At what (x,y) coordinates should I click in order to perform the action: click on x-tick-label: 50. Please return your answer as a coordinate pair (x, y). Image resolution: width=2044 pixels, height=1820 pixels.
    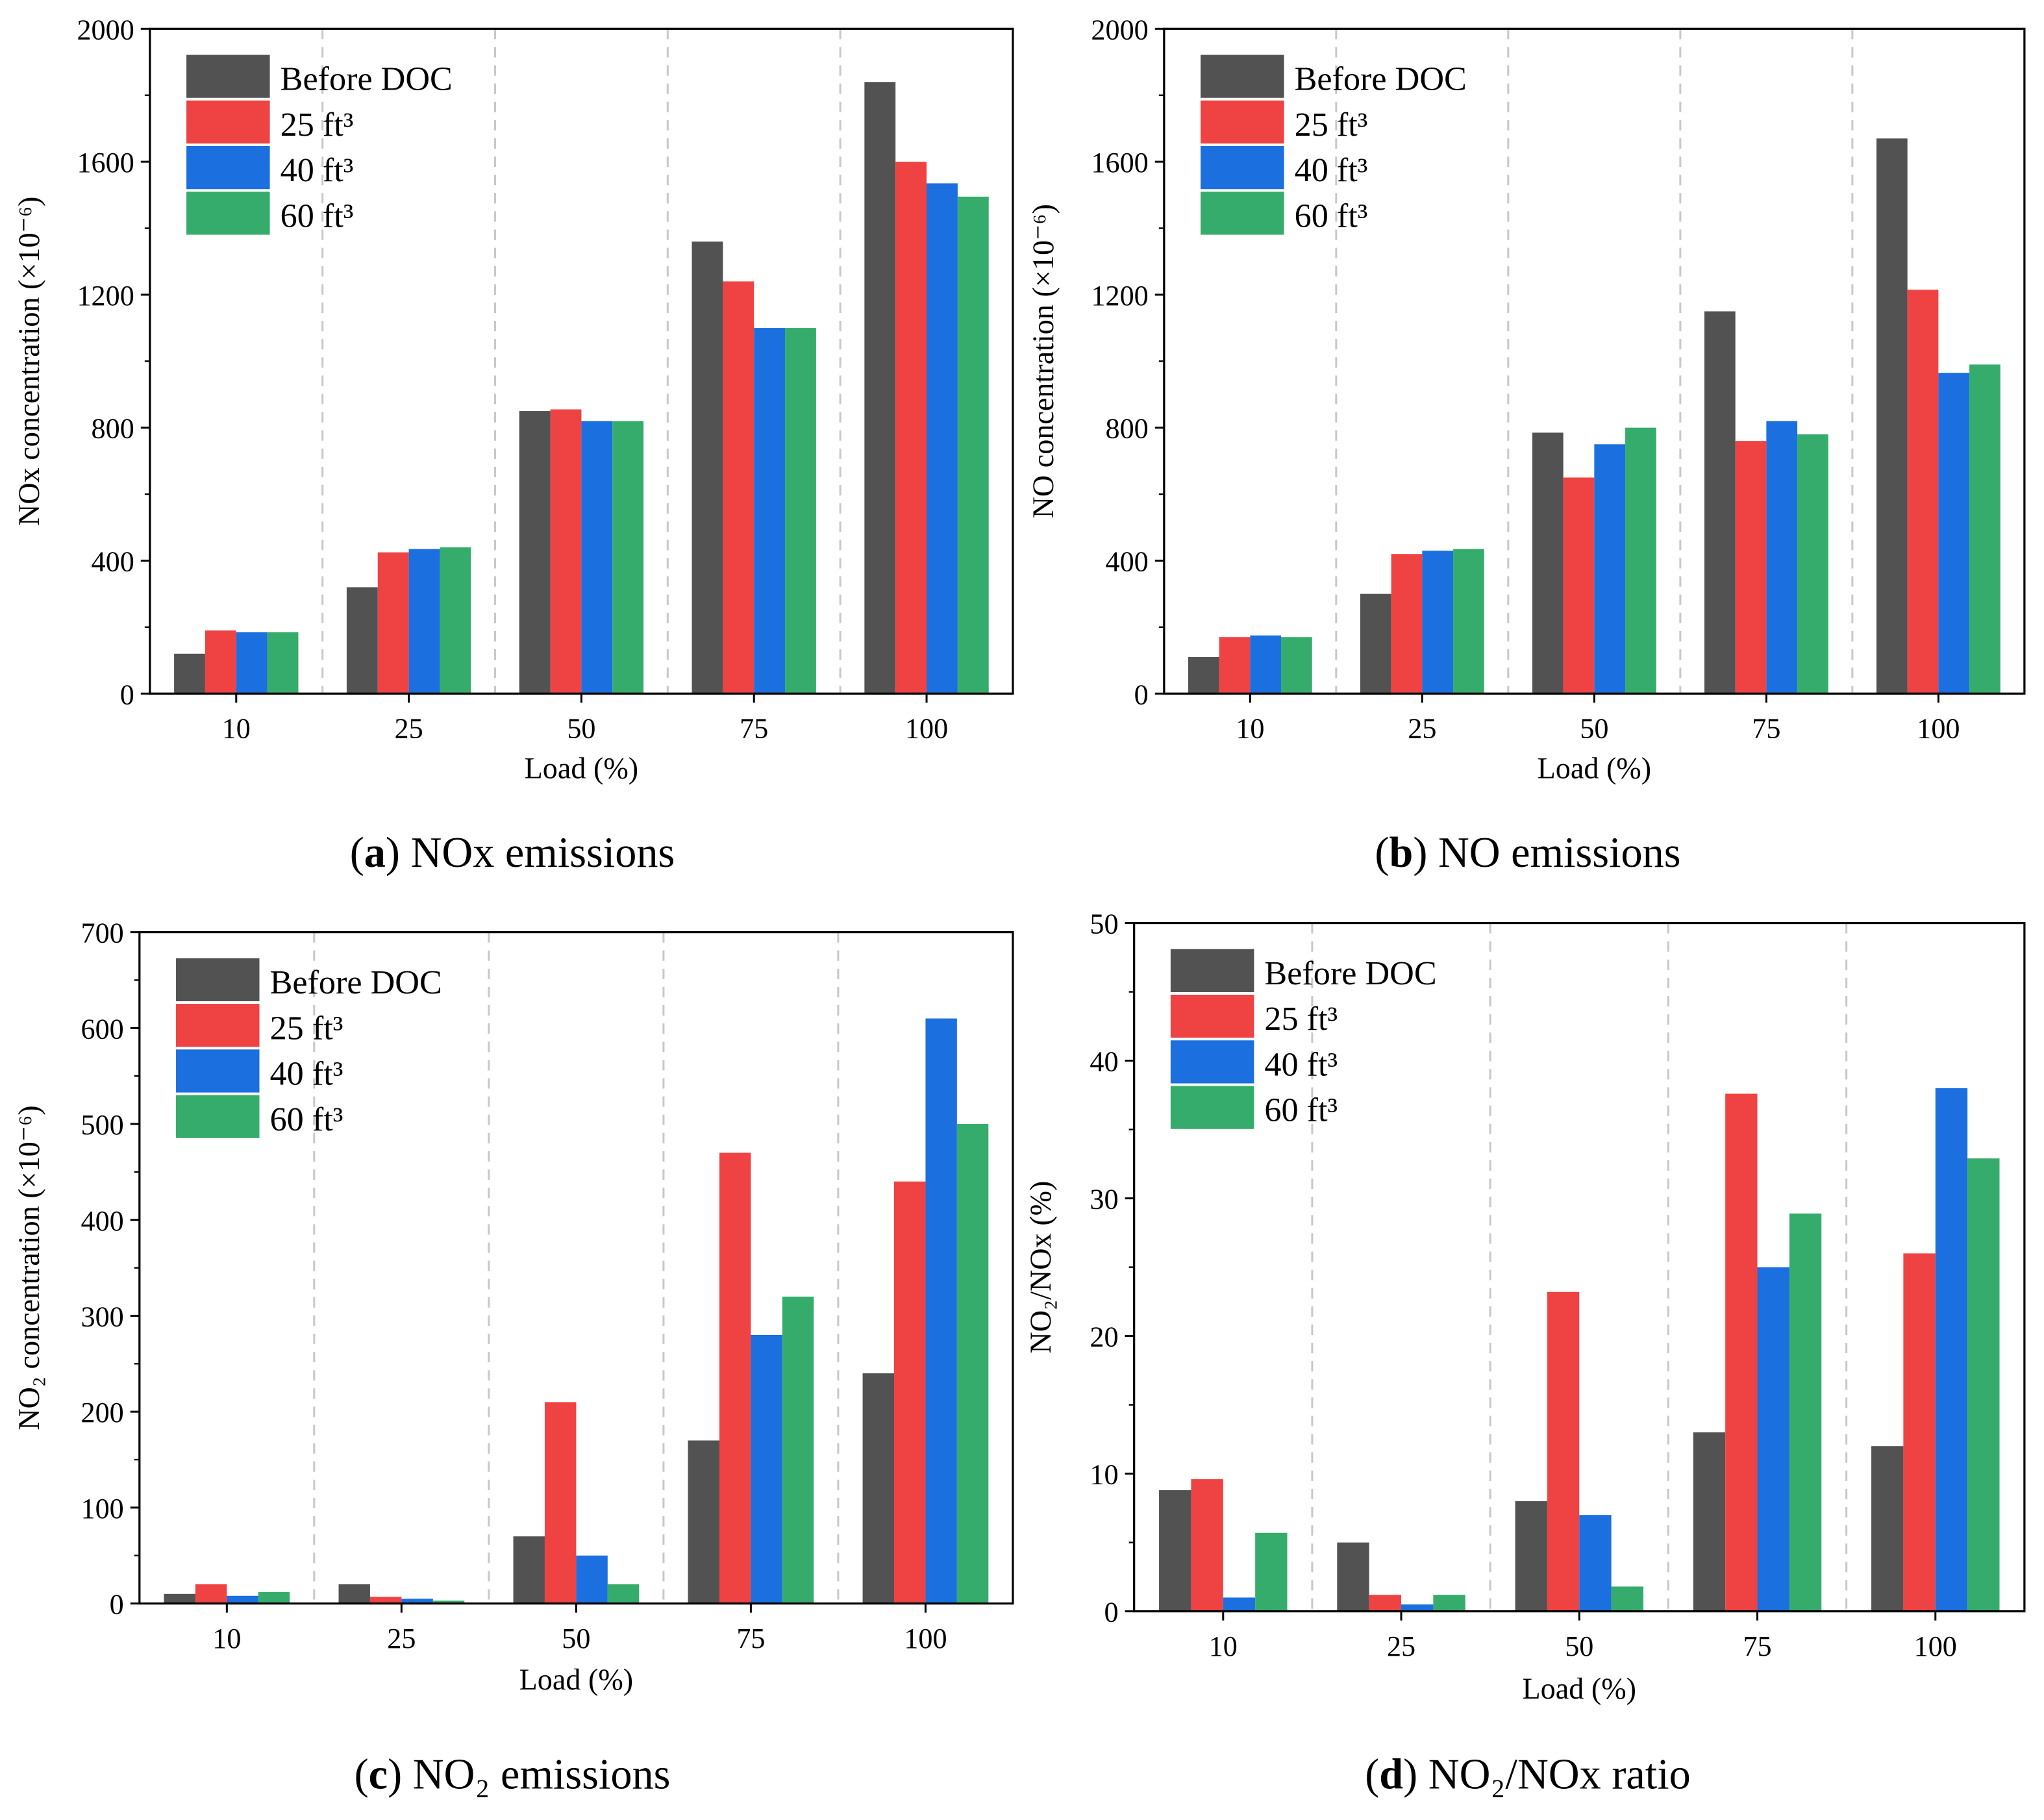
    Looking at the image, I should click on (1594, 728).